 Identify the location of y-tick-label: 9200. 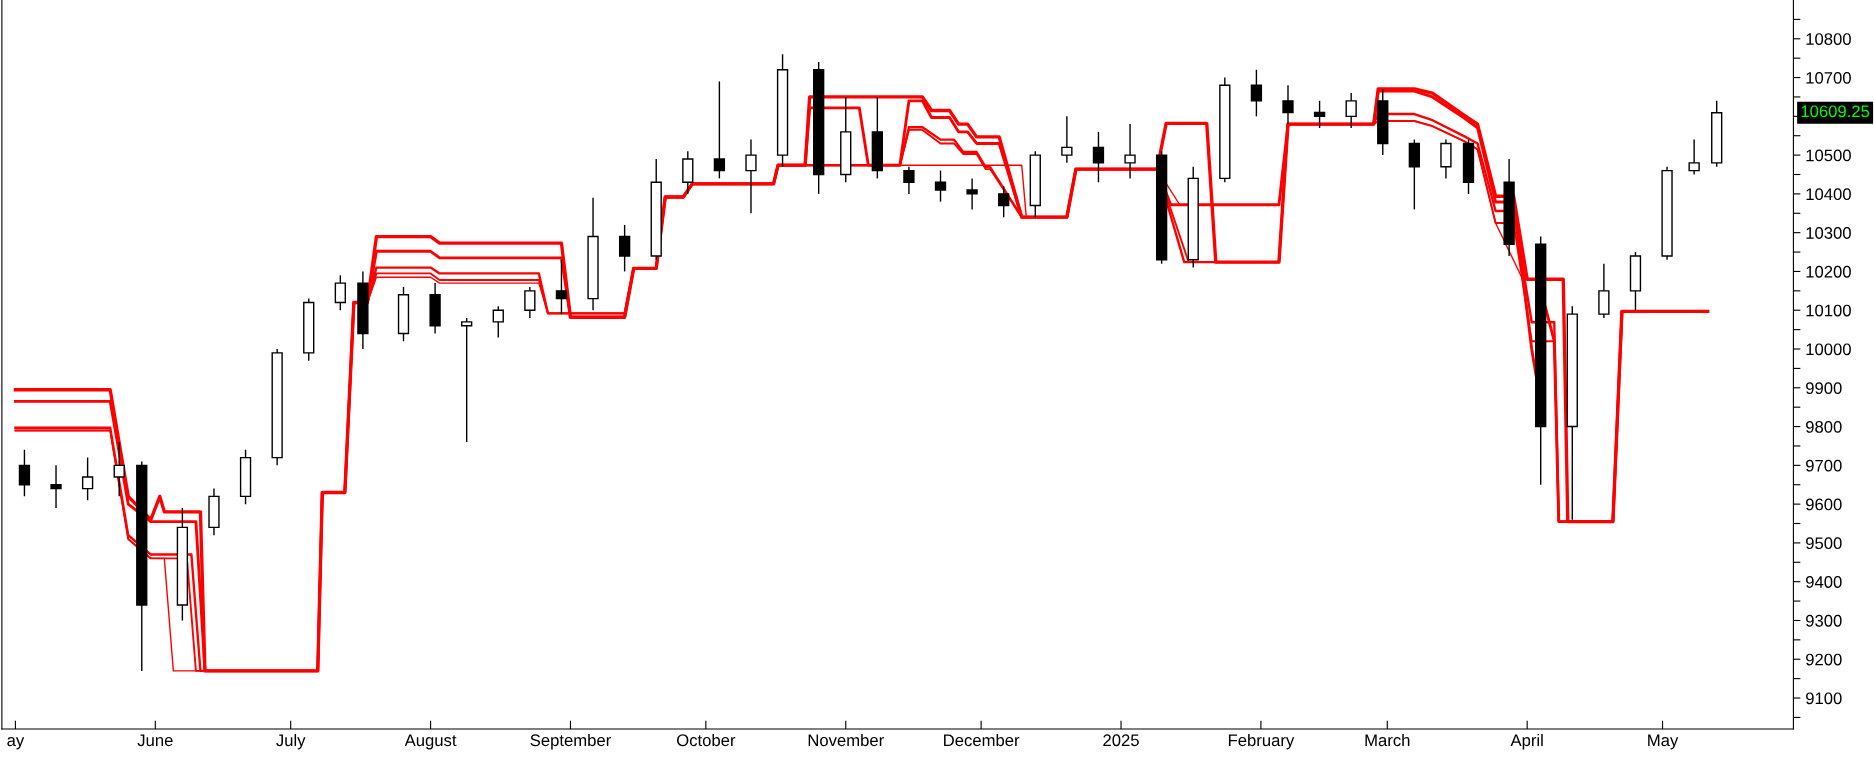
(1824, 659).